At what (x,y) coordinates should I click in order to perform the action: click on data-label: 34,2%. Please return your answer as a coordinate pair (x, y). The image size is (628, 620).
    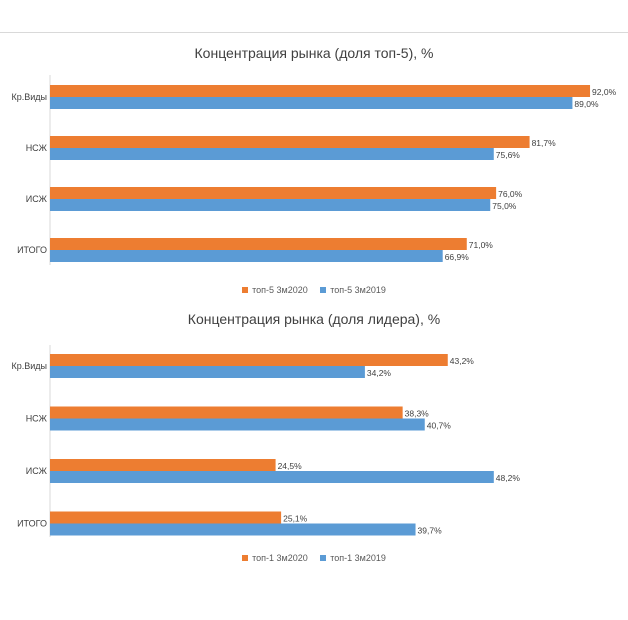
    Looking at the image, I should click on (379, 373).